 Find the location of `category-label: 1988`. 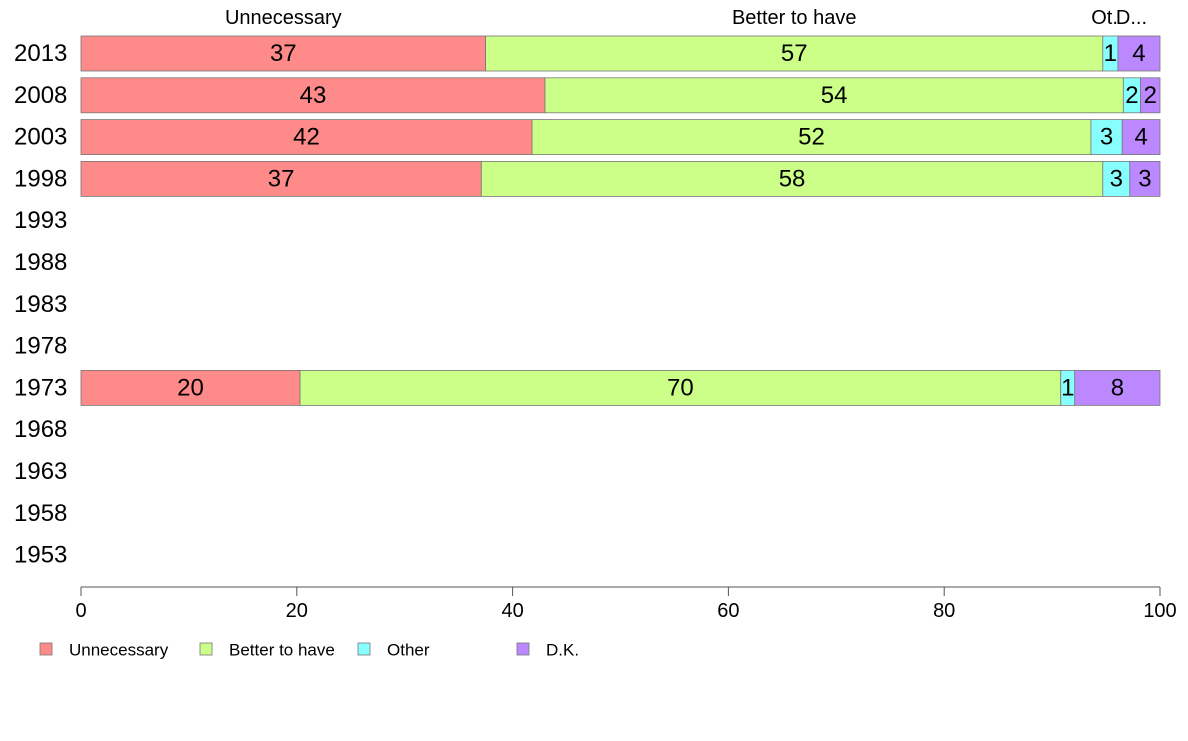

category-label: 1988 is located at coordinates (40, 262).